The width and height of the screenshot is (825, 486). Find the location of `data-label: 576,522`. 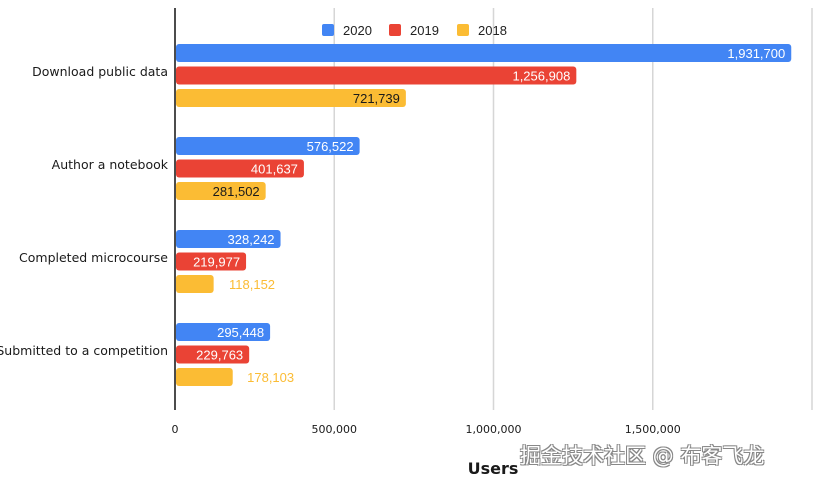

data-label: 576,522 is located at coordinates (330, 146).